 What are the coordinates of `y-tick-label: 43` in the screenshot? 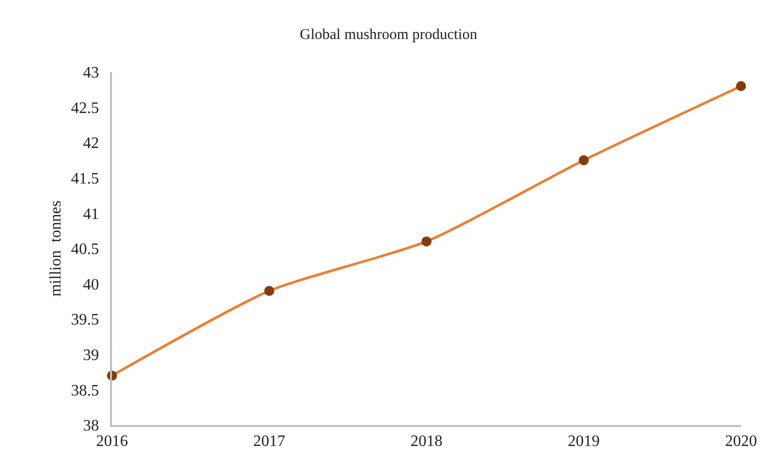 It's located at (91, 73).